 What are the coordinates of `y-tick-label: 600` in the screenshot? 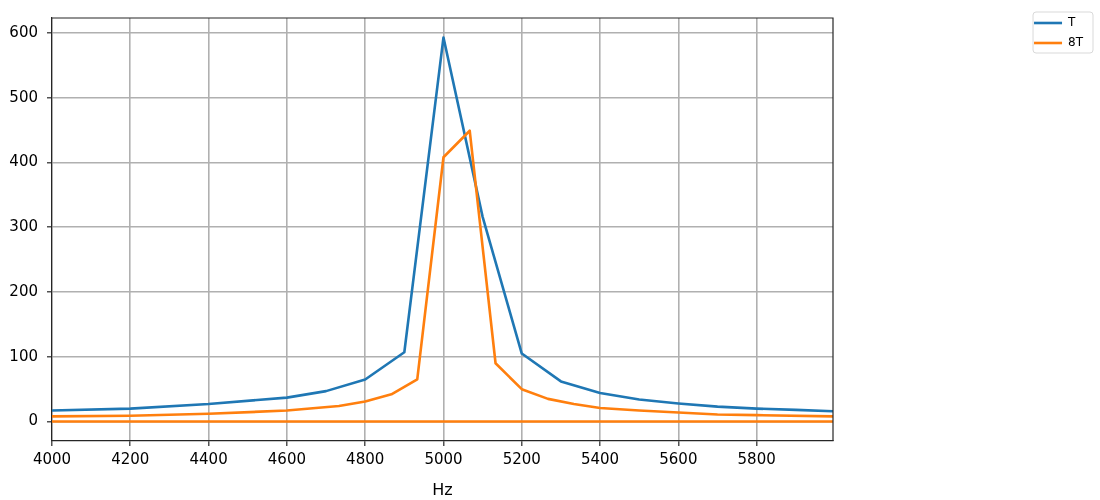 It's located at (23, 31).